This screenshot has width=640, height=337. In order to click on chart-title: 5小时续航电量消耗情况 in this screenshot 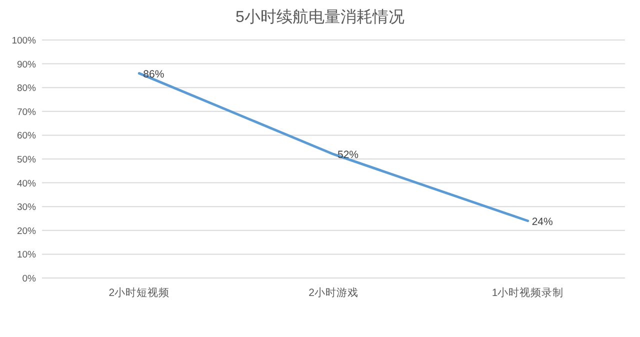, I will do `click(320, 17)`.